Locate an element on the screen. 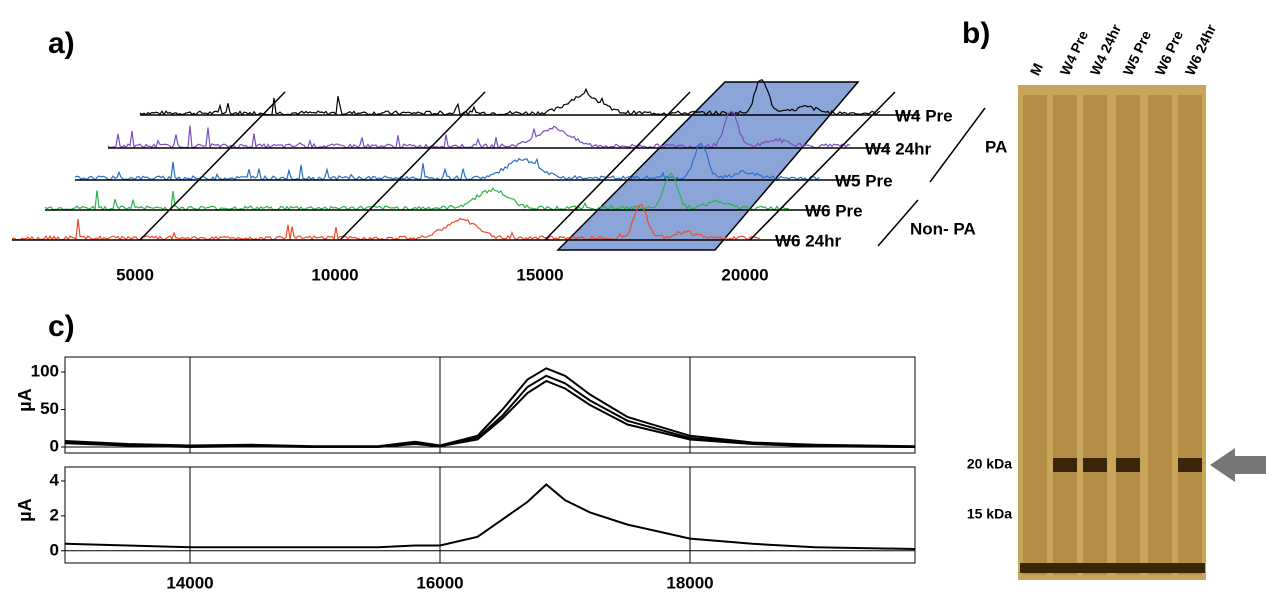 This screenshot has height=595, width=1266. group-label: Non- PA is located at coordinates (943, 228).